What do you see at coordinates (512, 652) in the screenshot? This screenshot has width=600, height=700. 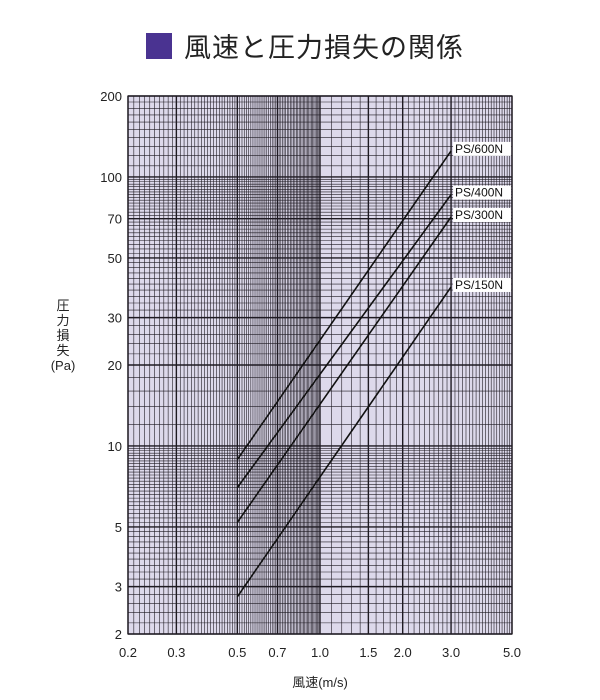 I see `x-tick-label: 5.0` at bounding box center [512, 652].